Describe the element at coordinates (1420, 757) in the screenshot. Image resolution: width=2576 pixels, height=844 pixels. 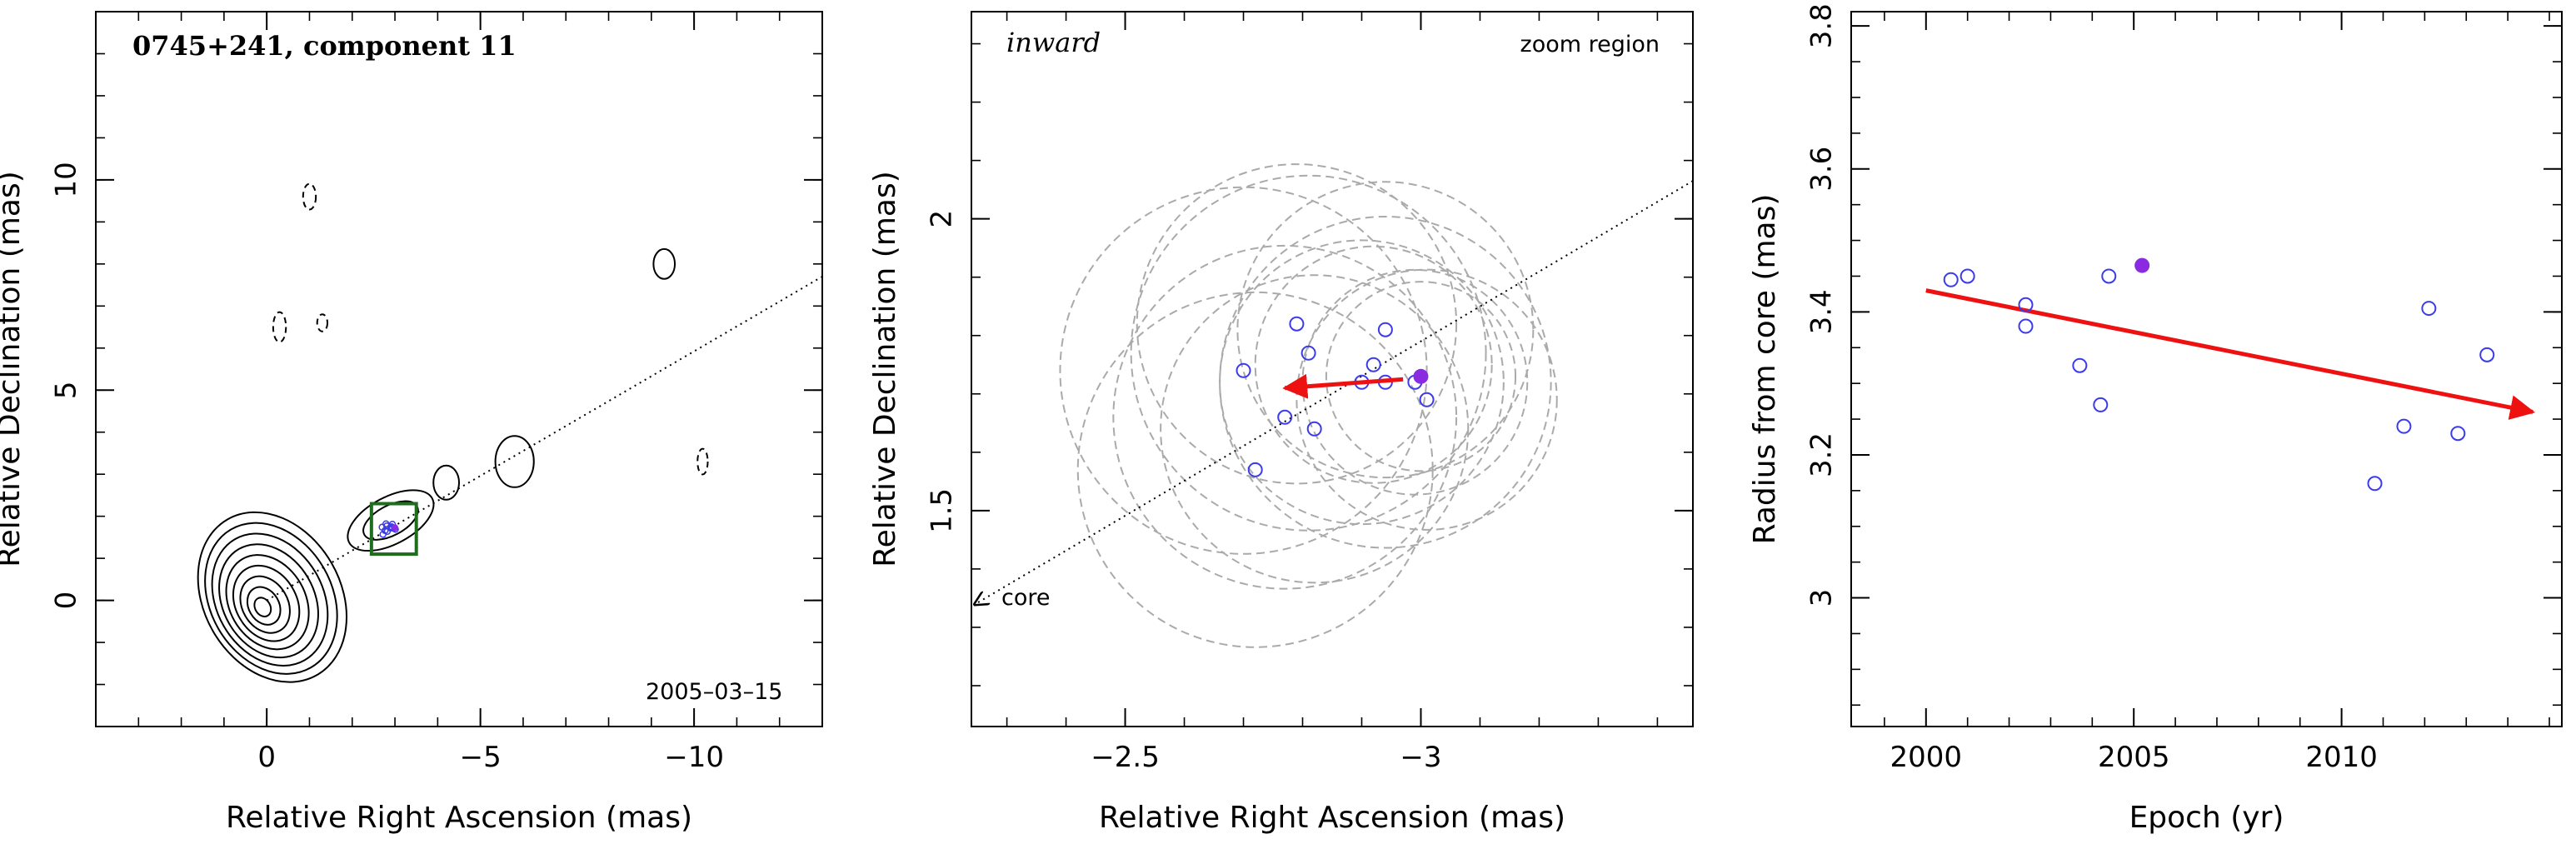
I see `zoom-x-tick-label: −3` at that location.